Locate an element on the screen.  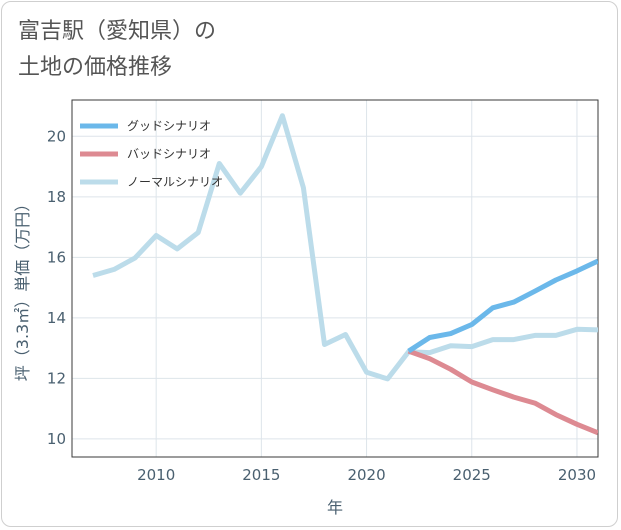
y-tick-label-12: 12 is located at coordinates (56, 378).